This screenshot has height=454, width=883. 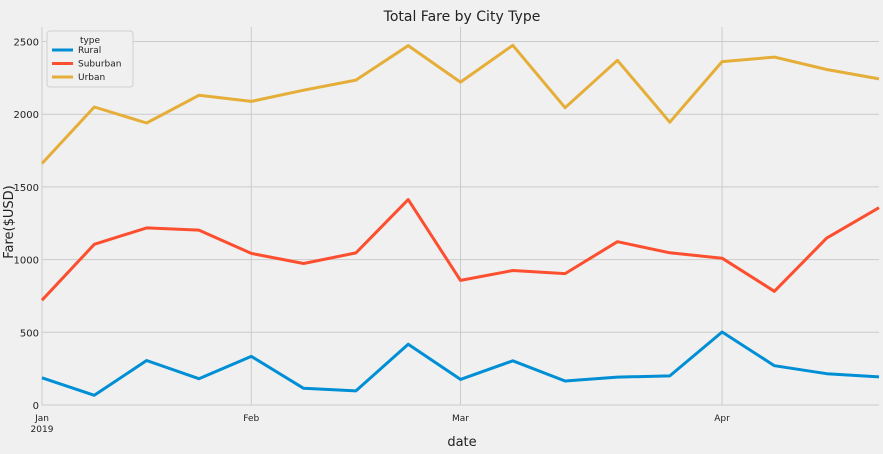 I want to click on x-tick-label: Mar, so click(x=460, y=419).